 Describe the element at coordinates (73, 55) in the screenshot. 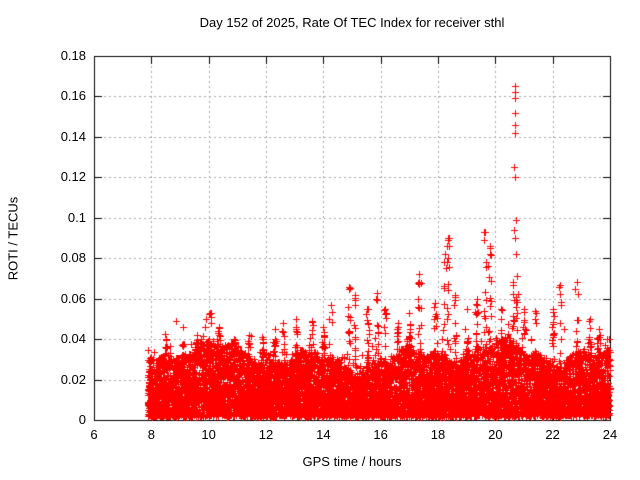

I see `y-tick-label: 0.18` at that location.